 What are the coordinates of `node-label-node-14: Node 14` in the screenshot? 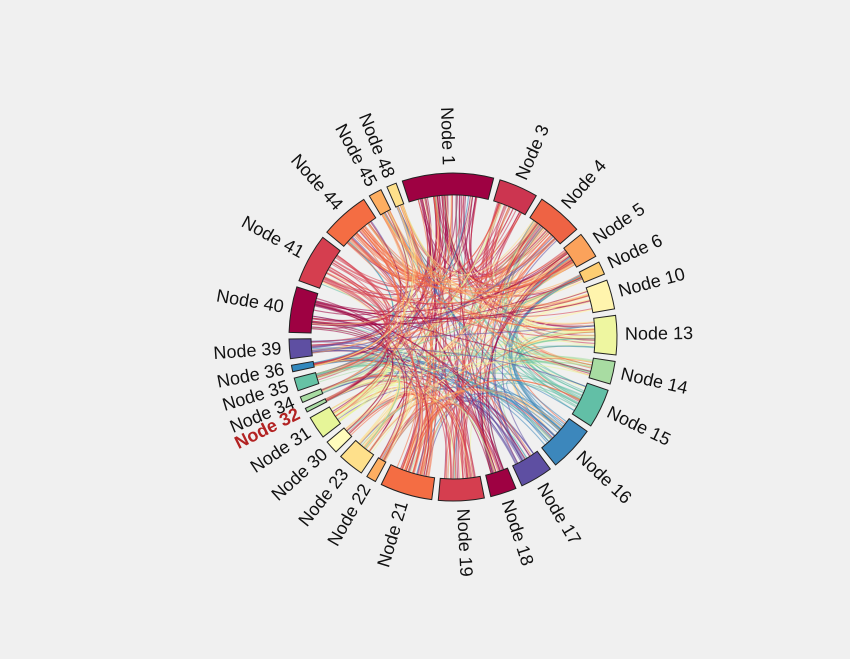 It's located at (654, 381).